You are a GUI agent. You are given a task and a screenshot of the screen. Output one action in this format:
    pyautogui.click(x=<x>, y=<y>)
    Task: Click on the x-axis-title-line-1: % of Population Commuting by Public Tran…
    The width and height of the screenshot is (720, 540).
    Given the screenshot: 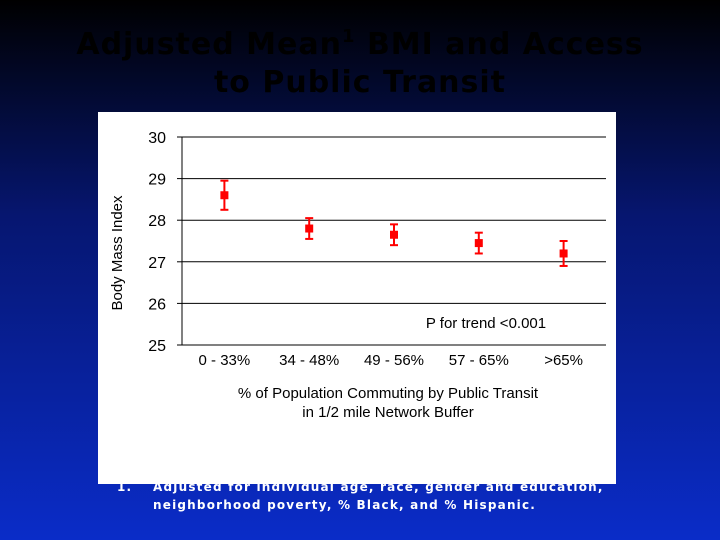 What is the action you would take?
    pyautogui.click(x=388, y=393)
    